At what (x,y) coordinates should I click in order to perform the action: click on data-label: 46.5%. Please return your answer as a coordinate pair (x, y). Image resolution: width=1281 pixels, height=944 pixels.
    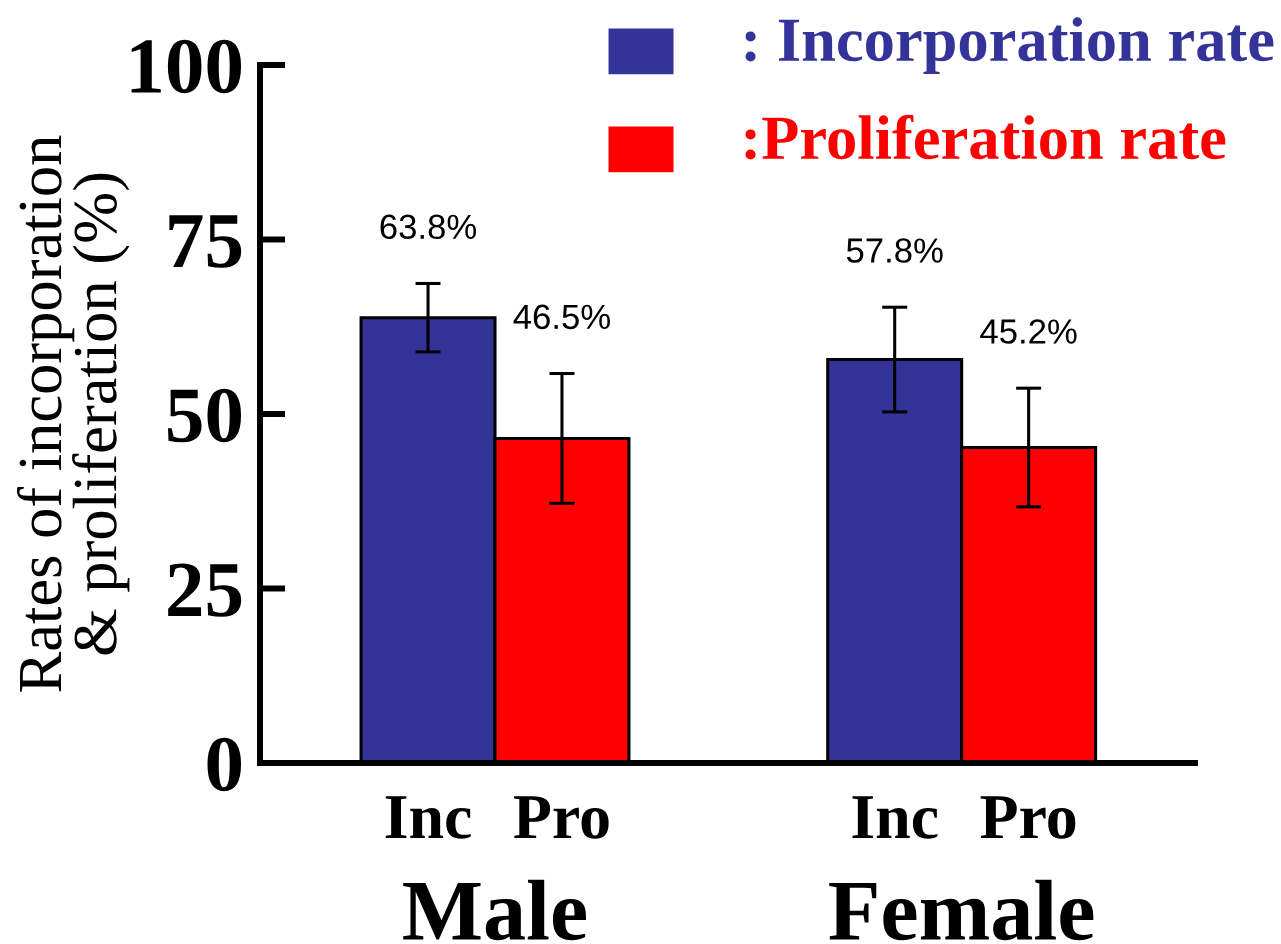
    Looking at the image, I should click on (561, 317).